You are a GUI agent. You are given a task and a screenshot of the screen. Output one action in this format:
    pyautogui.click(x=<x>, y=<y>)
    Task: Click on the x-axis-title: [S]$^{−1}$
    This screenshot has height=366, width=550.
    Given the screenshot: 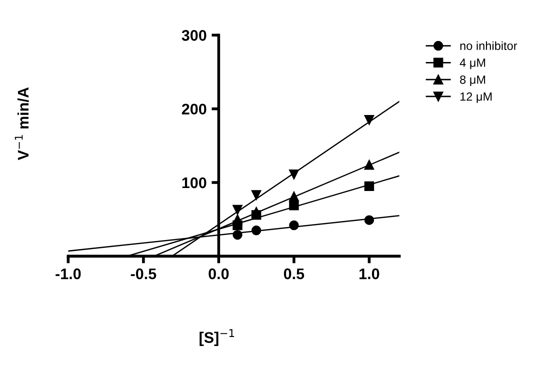 What is the action you would take?
    pyautogui.click(x=217, y=337)
    